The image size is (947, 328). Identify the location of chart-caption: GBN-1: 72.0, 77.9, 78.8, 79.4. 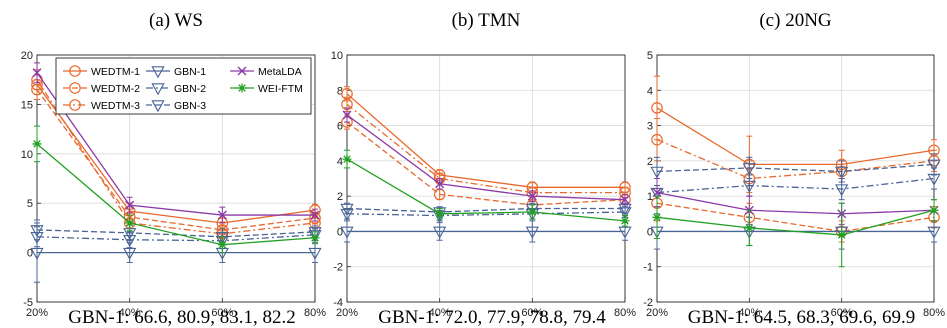
(492, 317).